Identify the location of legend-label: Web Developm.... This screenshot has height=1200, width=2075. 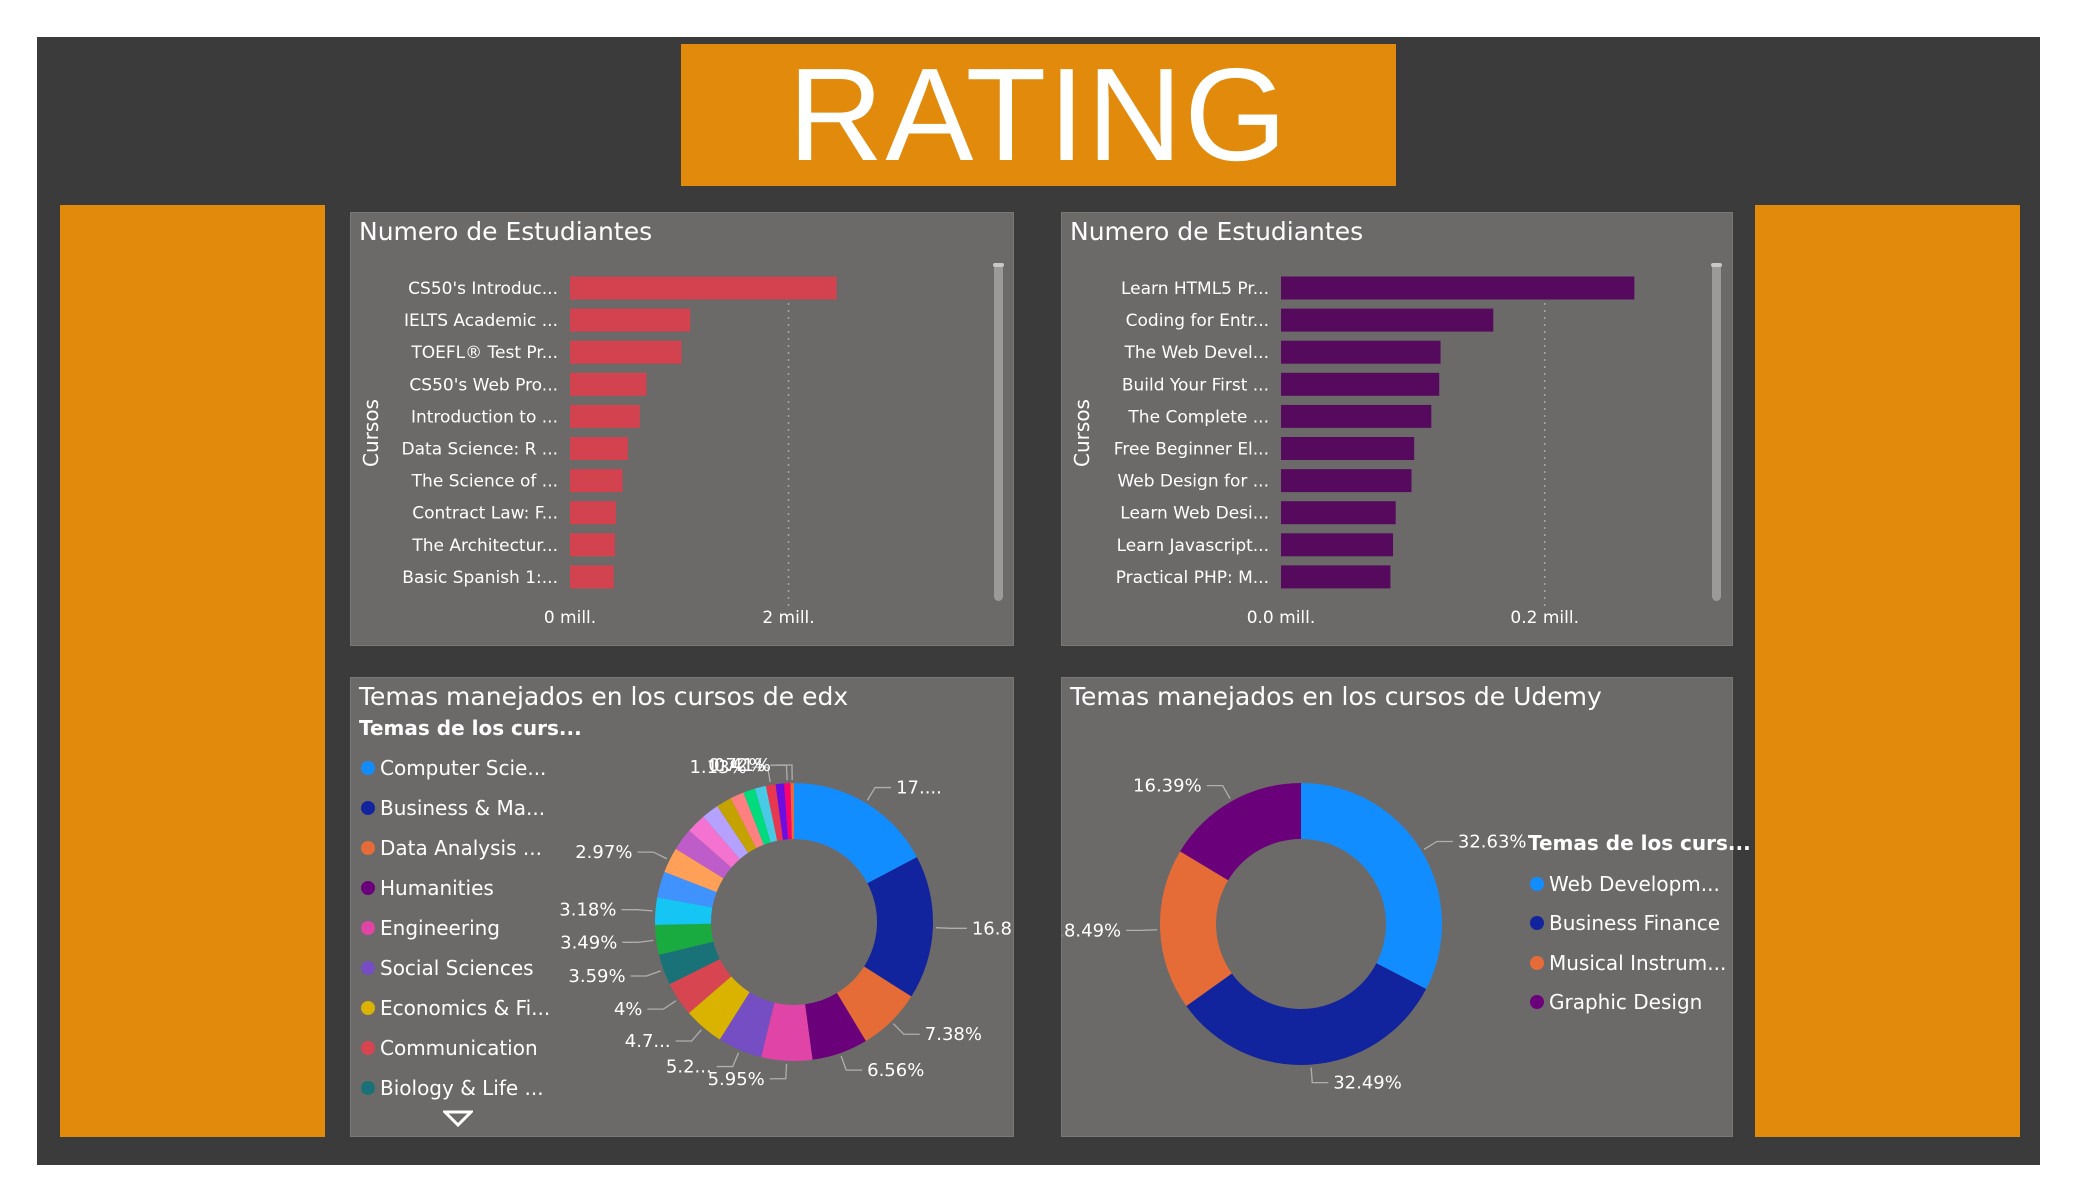
(1634, 883).